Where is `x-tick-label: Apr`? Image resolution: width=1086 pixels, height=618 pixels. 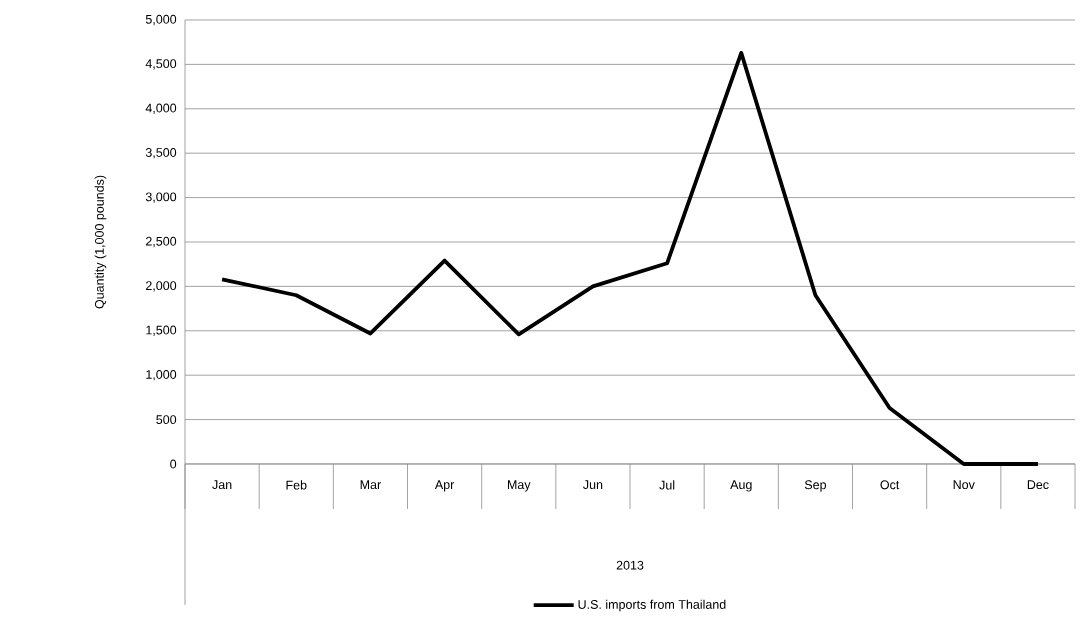
x-tick-label: Apr is located at coordinates (444, 486).